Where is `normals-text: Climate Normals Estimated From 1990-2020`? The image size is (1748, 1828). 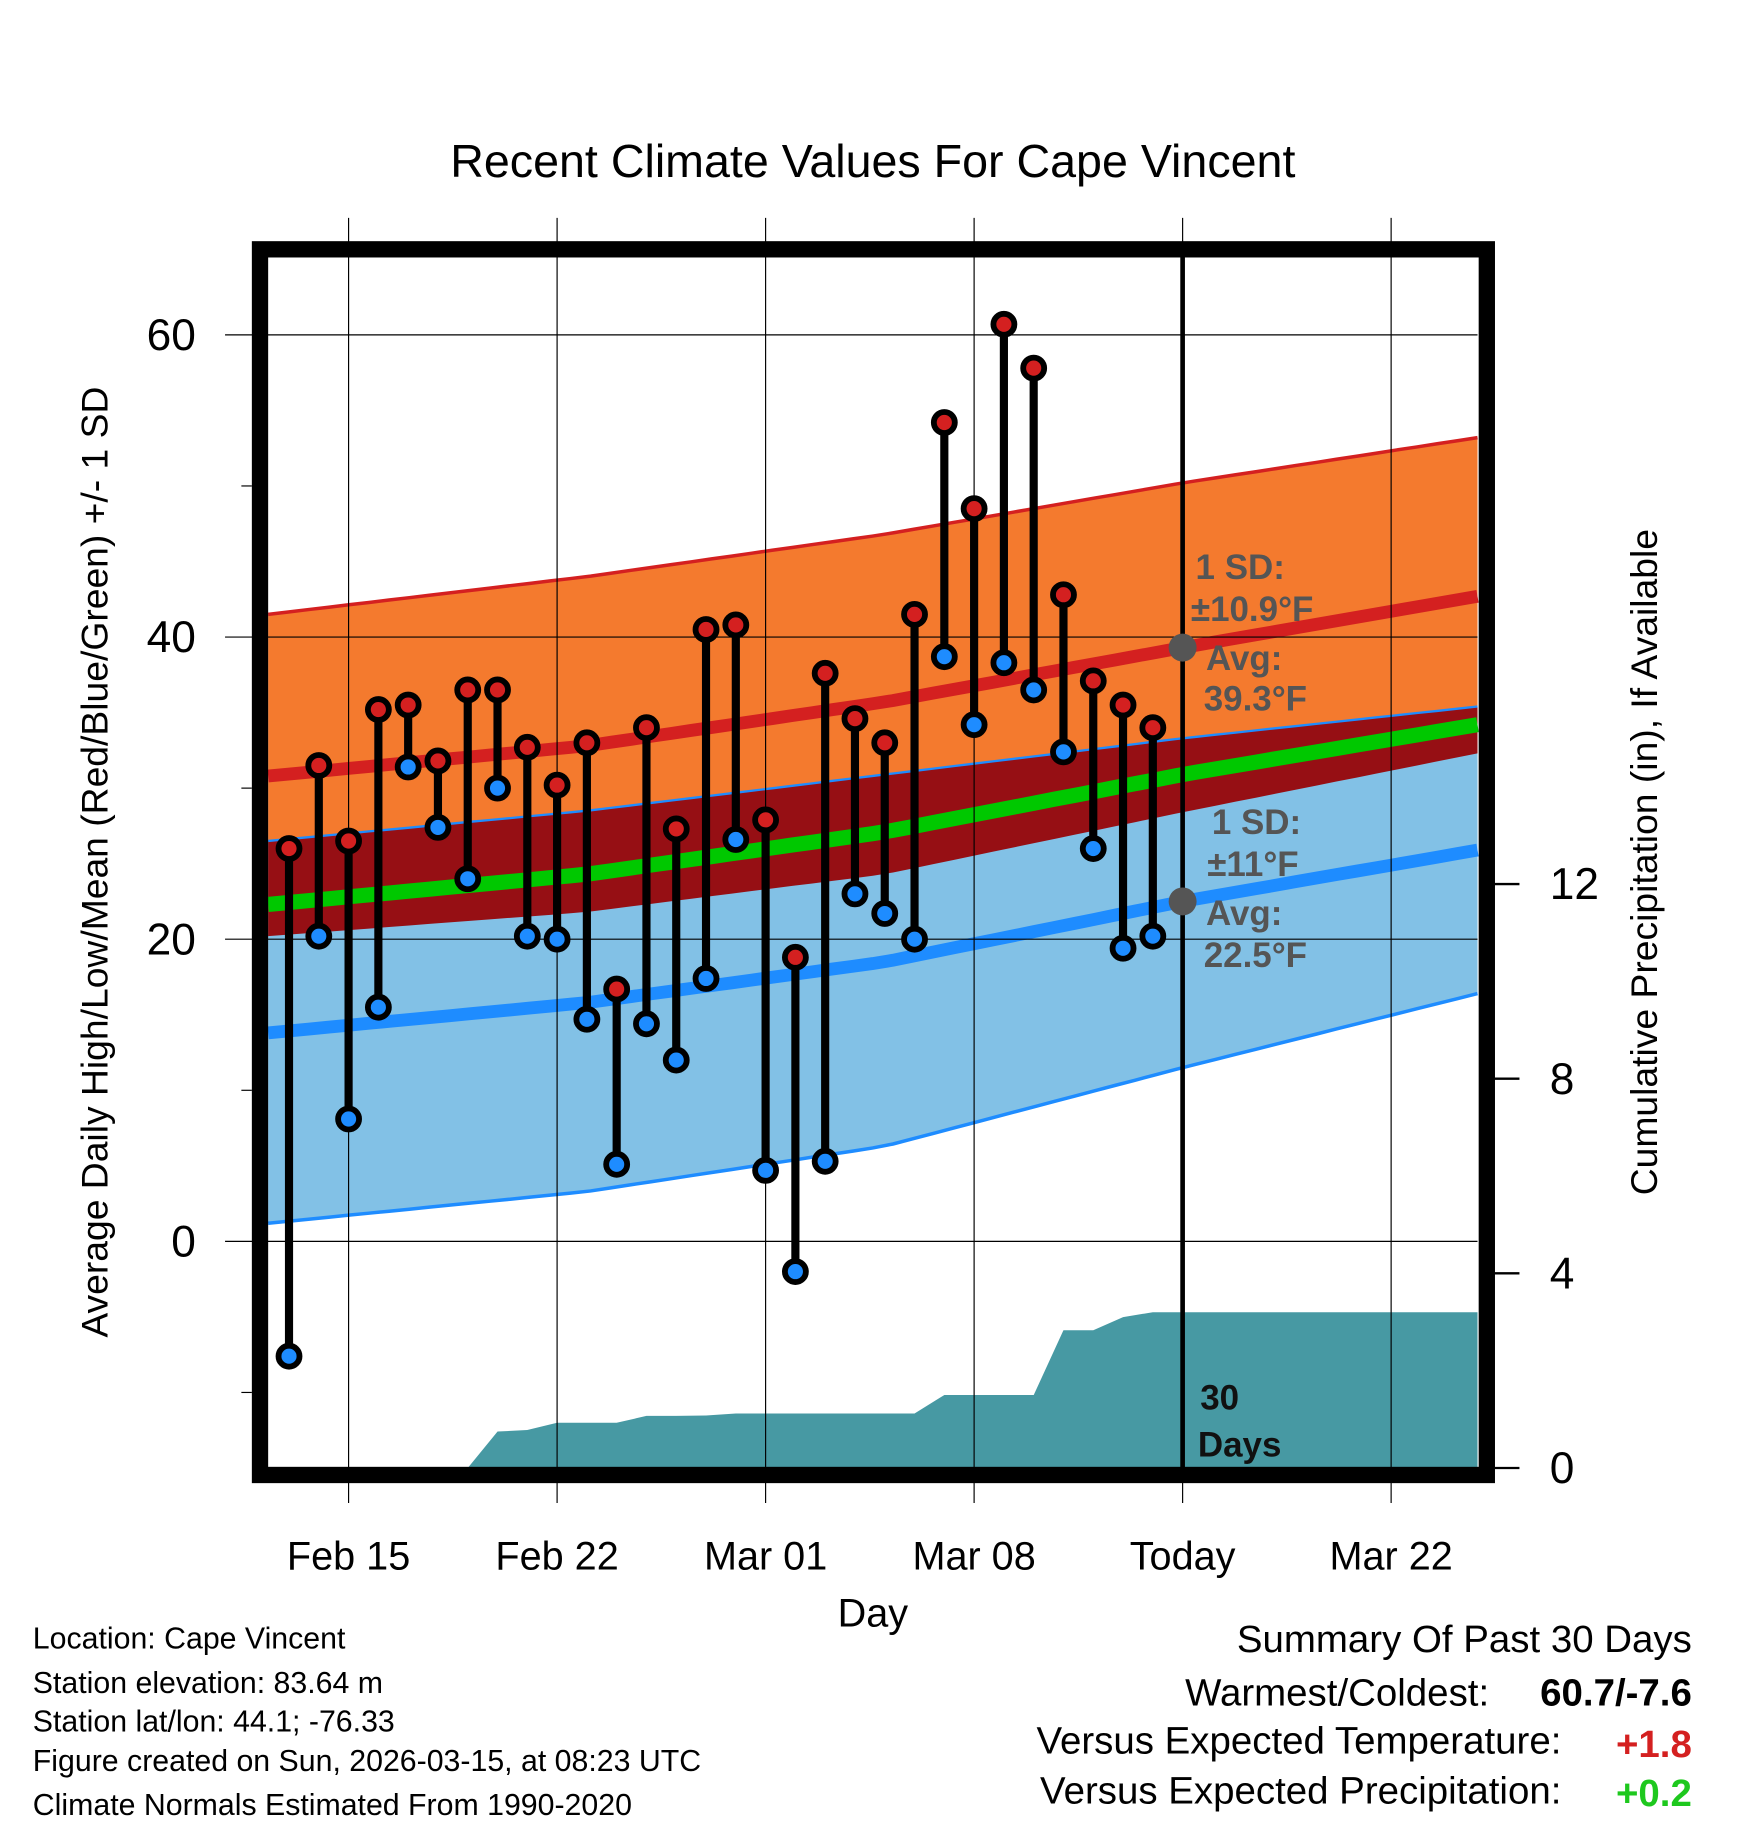 normals-text: Climate Normals Estimated From 1990-2020 is located at coordinates (332, 1805).